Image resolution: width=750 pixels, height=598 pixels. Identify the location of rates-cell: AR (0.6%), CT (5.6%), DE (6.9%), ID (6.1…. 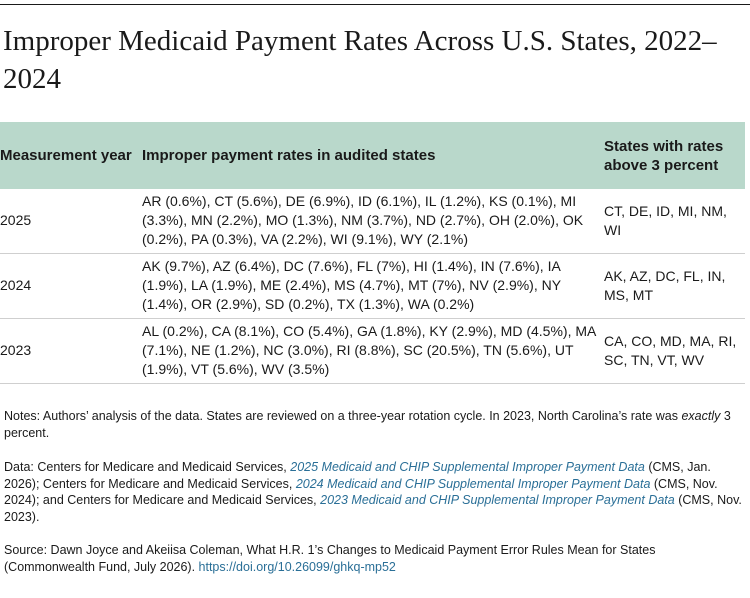
(373, 221).